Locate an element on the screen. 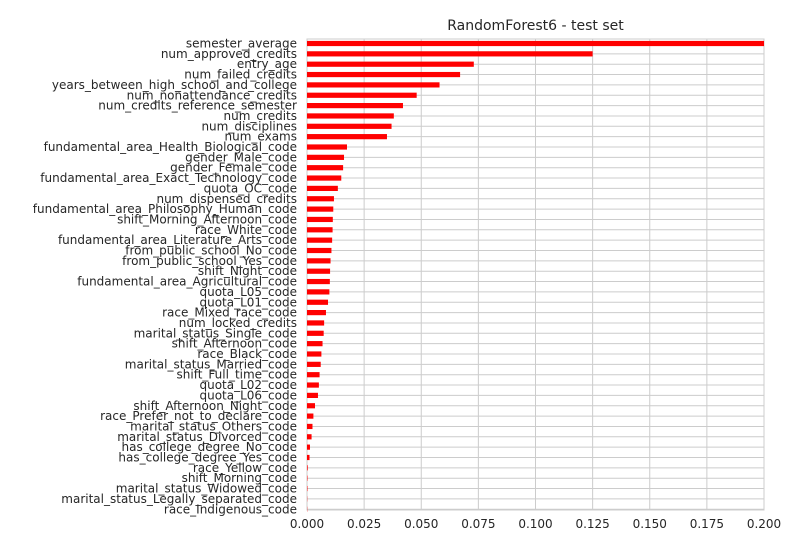  bar-num_nonattendance_credits is located at coordinates (362, 95).